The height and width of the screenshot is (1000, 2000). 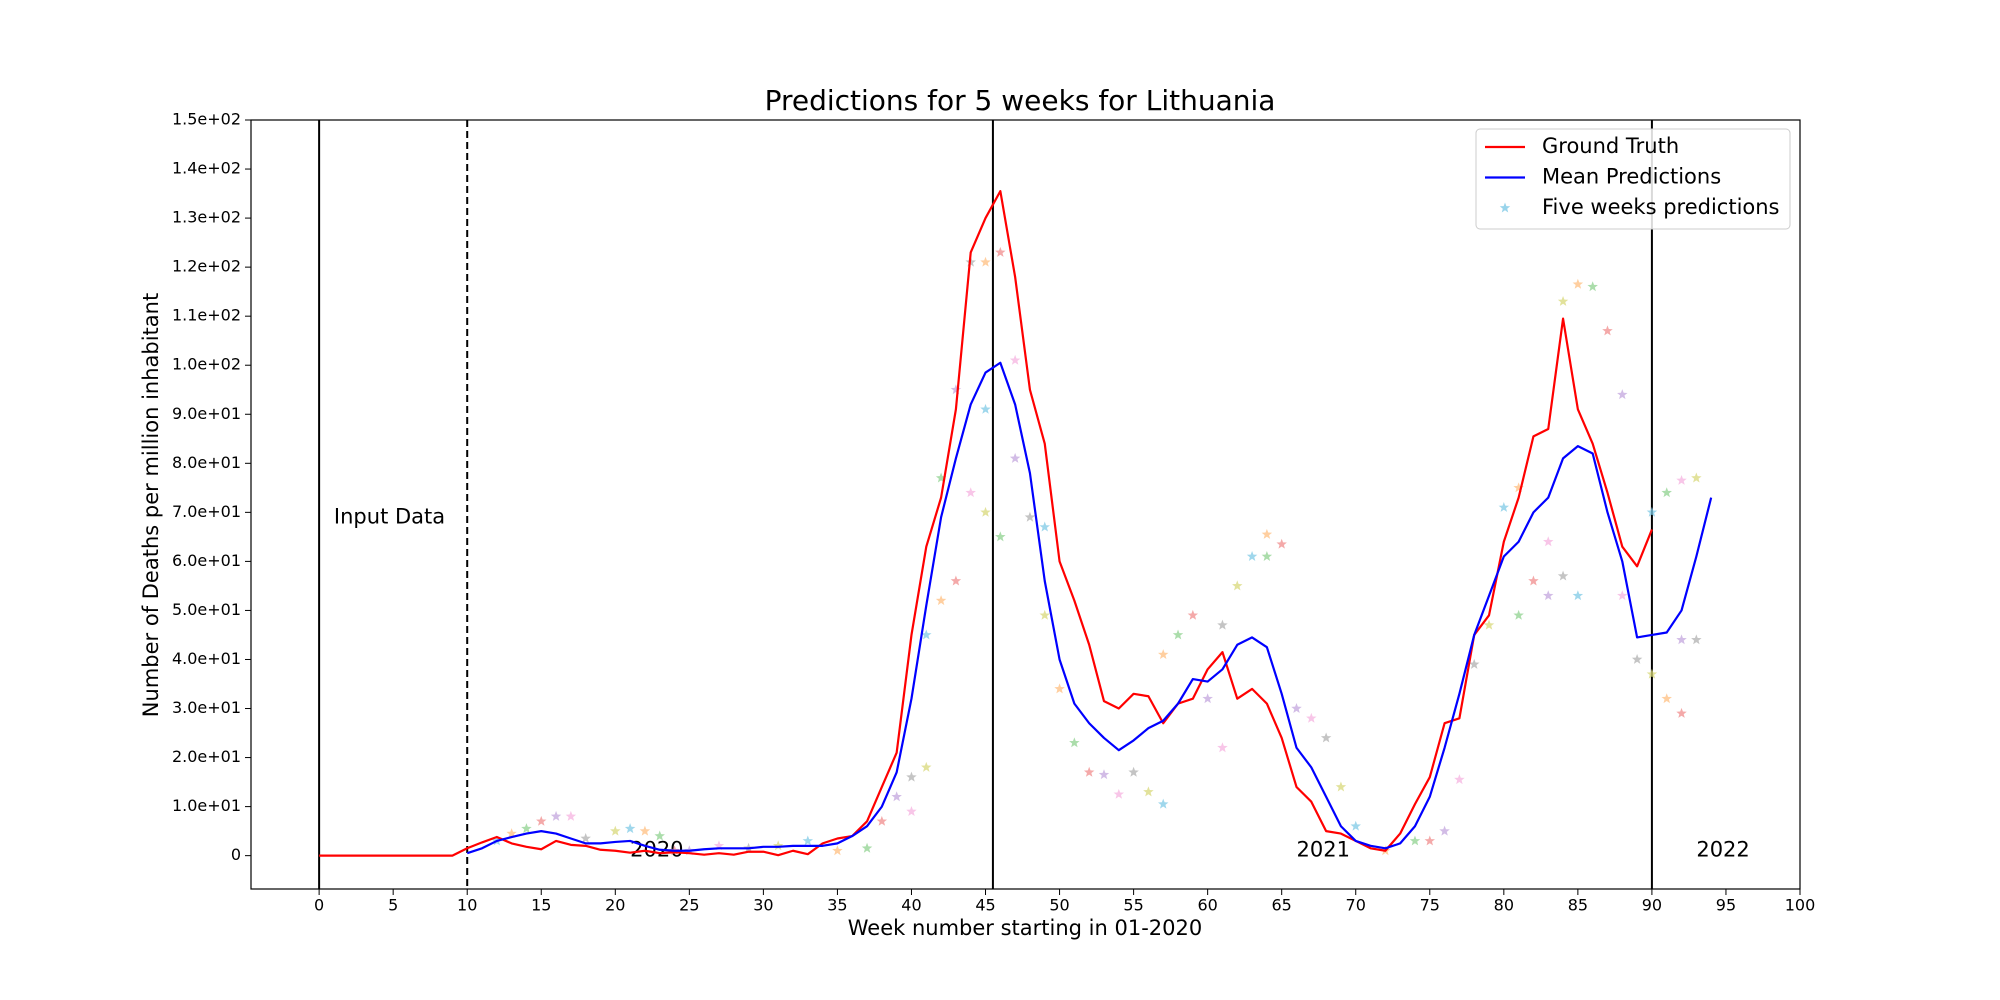 What do you see at coordinates (763, 905) in the screenshot?
I see `x-tick-label: 30` at bounding box center [763, 905].